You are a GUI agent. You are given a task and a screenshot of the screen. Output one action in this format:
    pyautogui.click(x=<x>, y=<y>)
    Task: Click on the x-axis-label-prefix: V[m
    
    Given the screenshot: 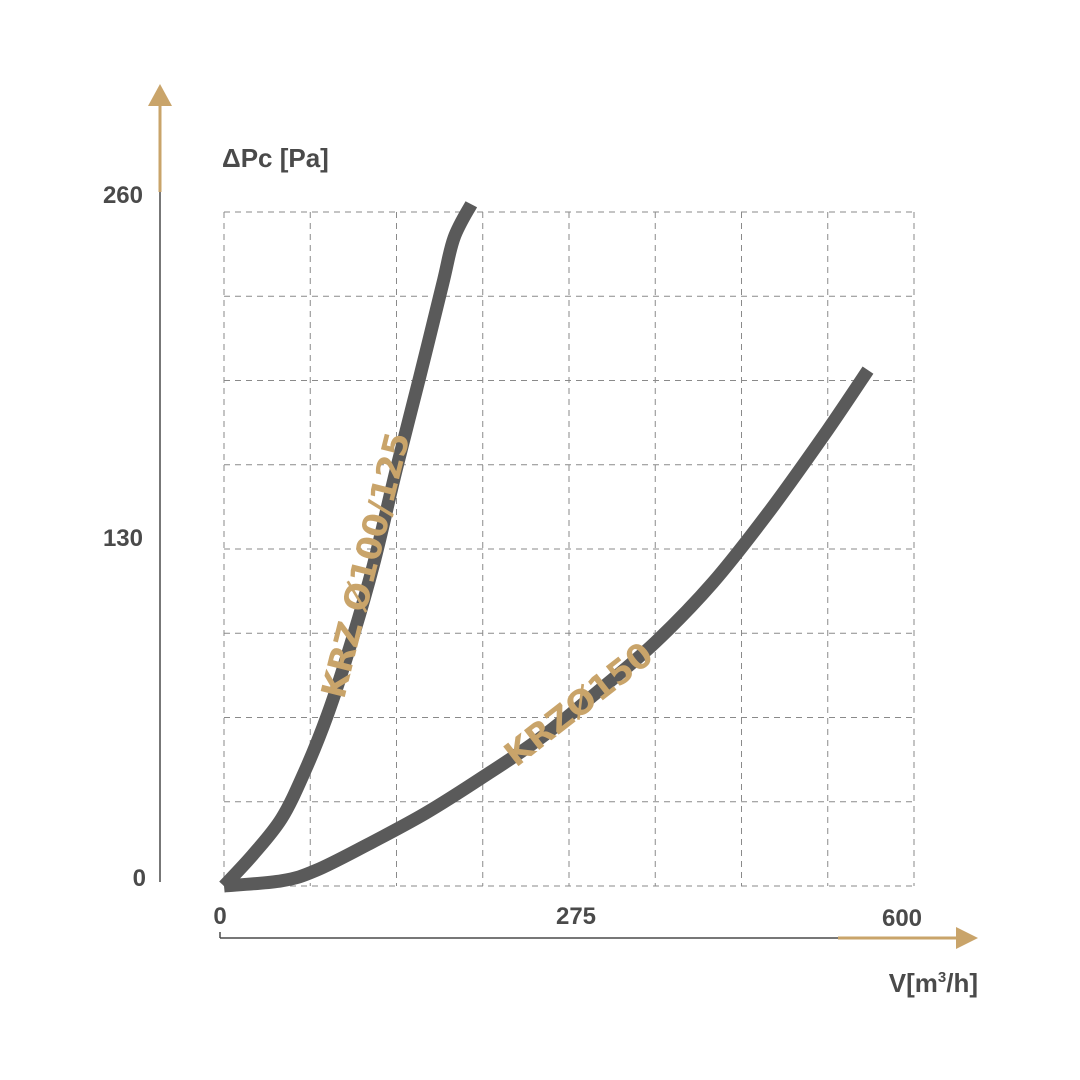 What is the action you would take?
    pyautogui.click(x=913, y=983)
    